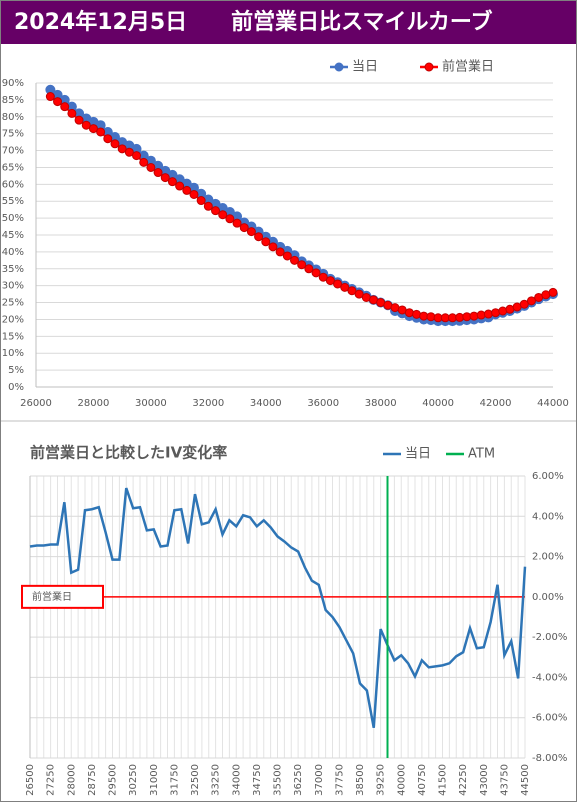  Describe the element at coordinates (13, 286) in the screenshot. I see `y-tick-label: 30%` at that location.